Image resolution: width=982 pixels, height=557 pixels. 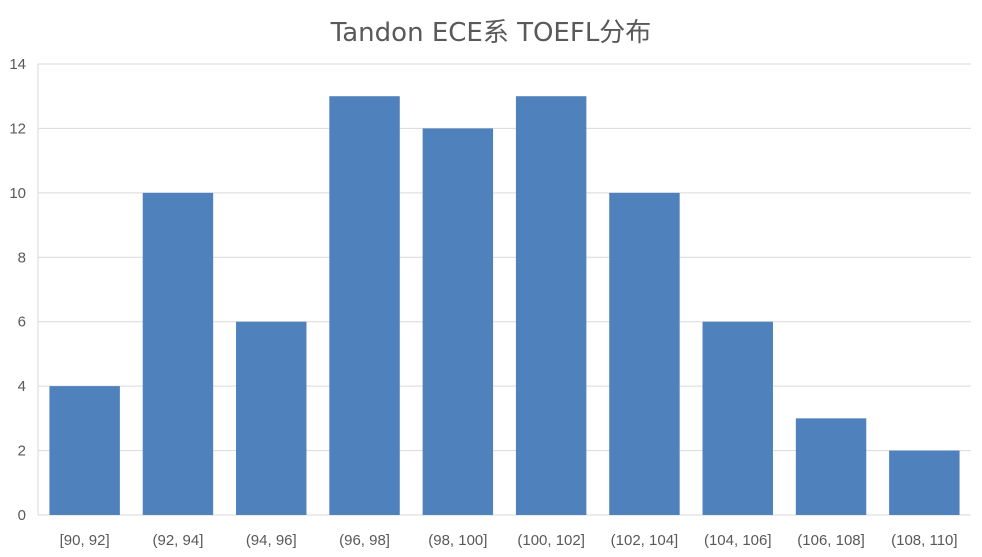 What do you see at coordinates (17, 128) in the screenshot?
I see `y-tick-label: 12` at bounding box center [17, 128].